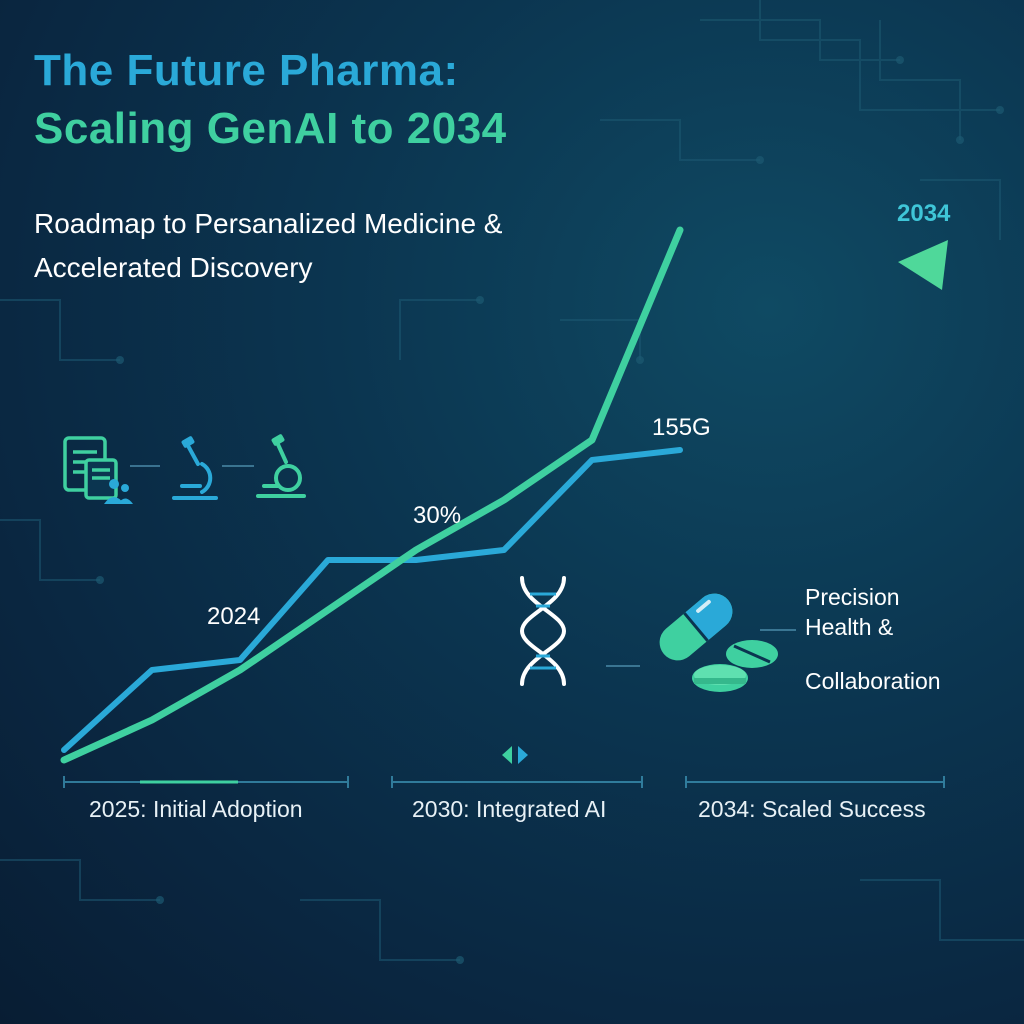 This screenshot has width=1024, height=1024. What do you see at coordinates (270, 100) in the screenshot?
I see `page-title: The Future Pharma: Scaling GenAI to 2034` at bounding box center [270, 100].